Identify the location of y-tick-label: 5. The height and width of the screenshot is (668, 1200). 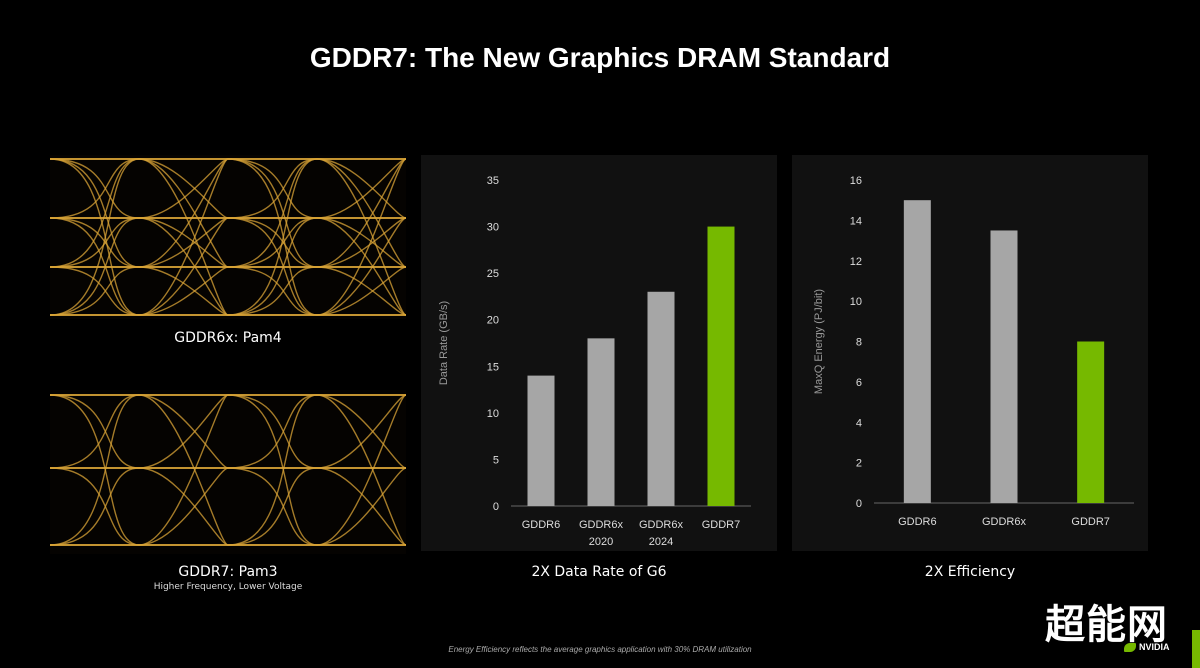
(496, 460).